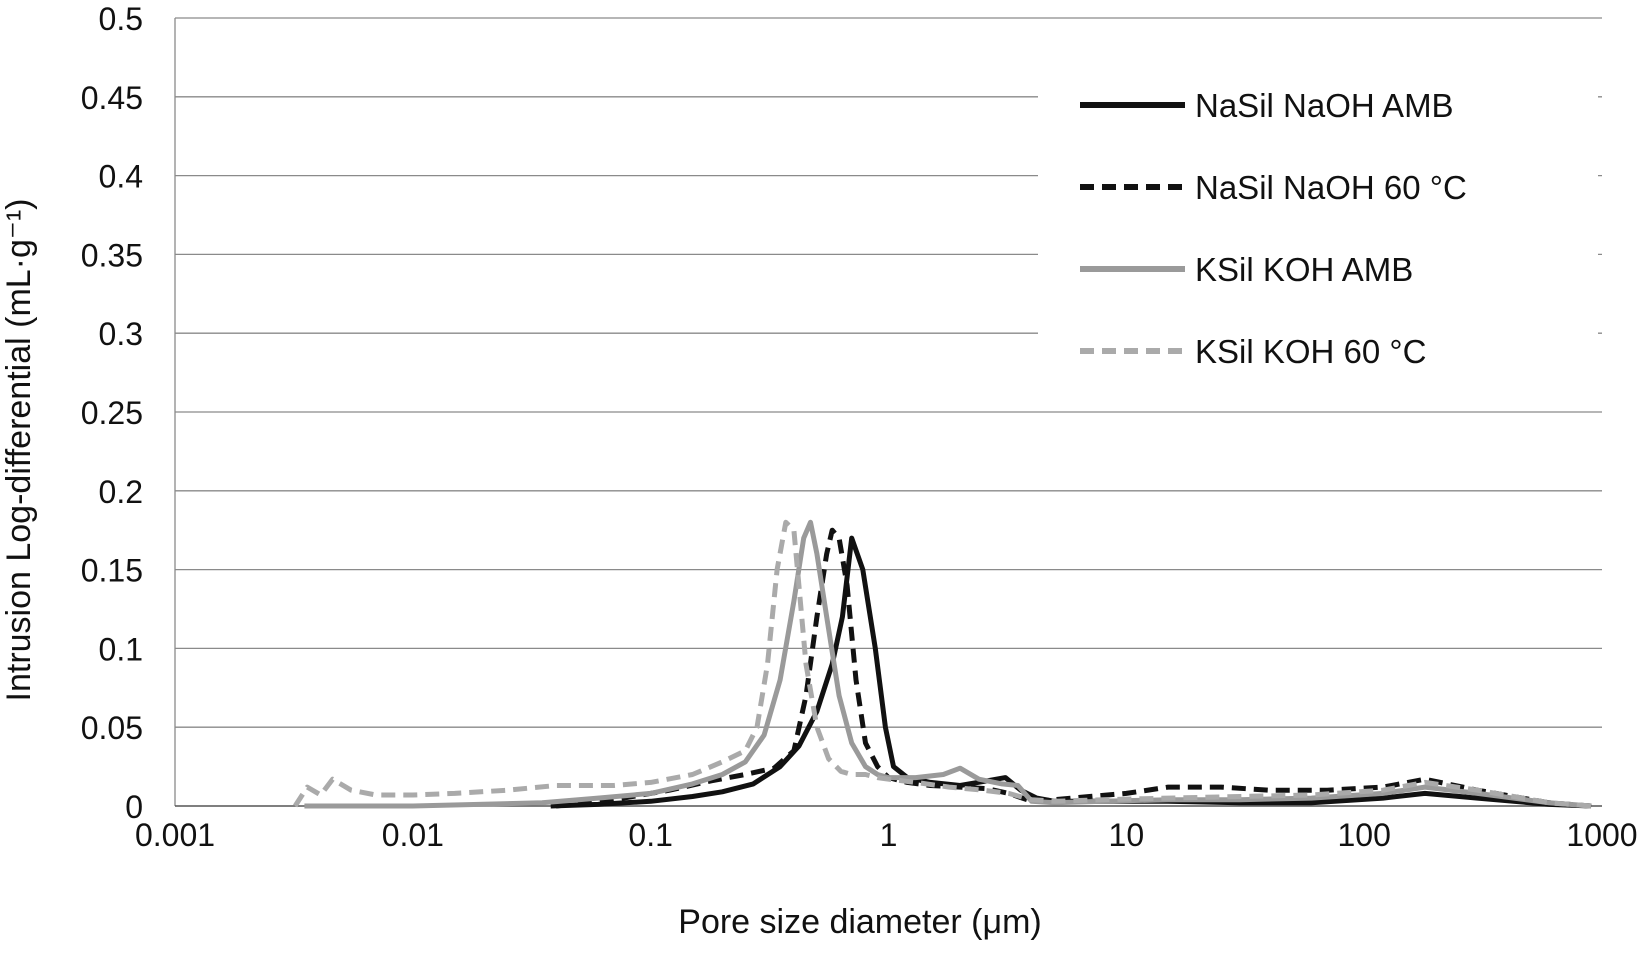 Image resolution: width=1646 pixels, height=956 pixels. Describe the element at coordinates (121, 19) in the screenshot. I see `y-tick-label: 0.5` at that location.